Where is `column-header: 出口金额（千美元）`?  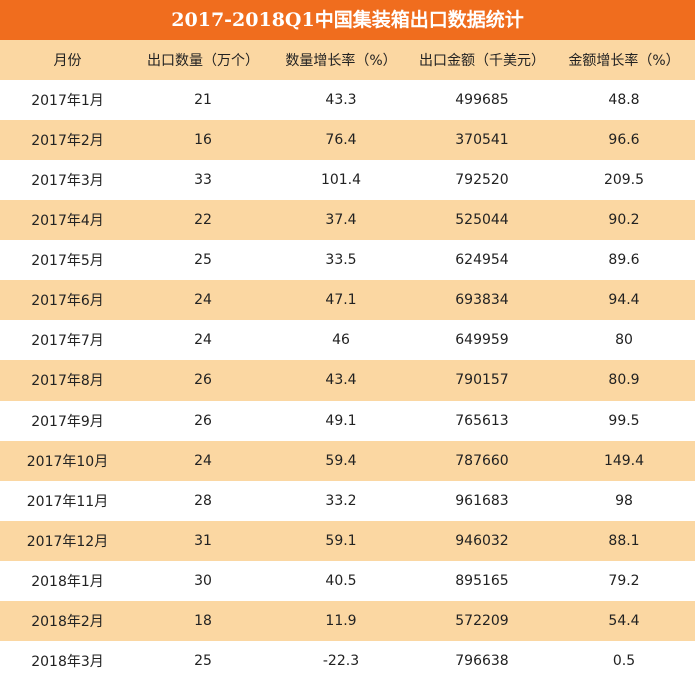 column-header: 出口金额（千美元） is located at coordinates (482, 61).